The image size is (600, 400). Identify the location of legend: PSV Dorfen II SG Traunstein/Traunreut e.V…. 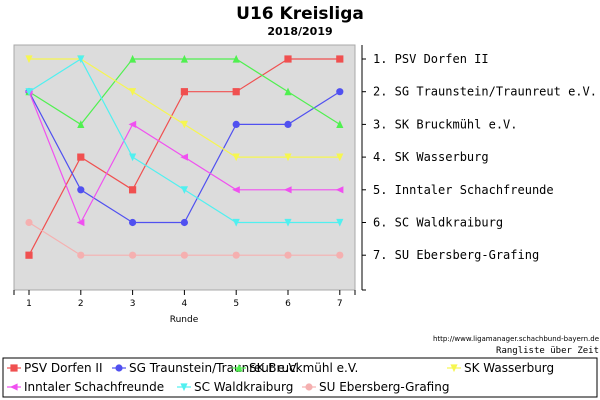
(280, 377).